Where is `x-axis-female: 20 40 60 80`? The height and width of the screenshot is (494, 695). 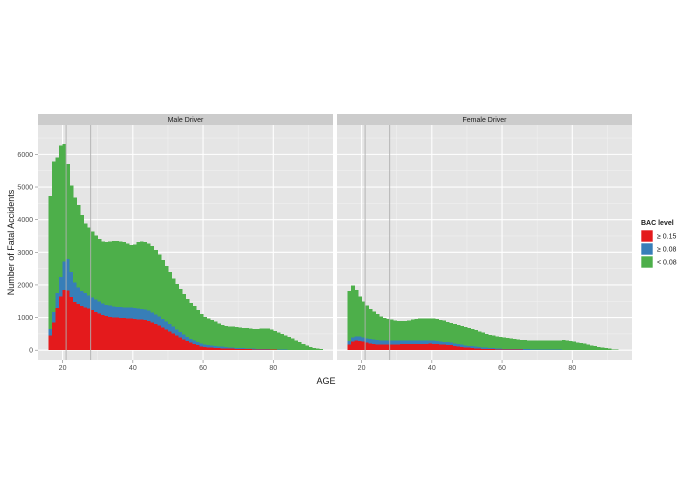
x-axis-female: 20 40 60 80 is located at coordinates (467, 366).